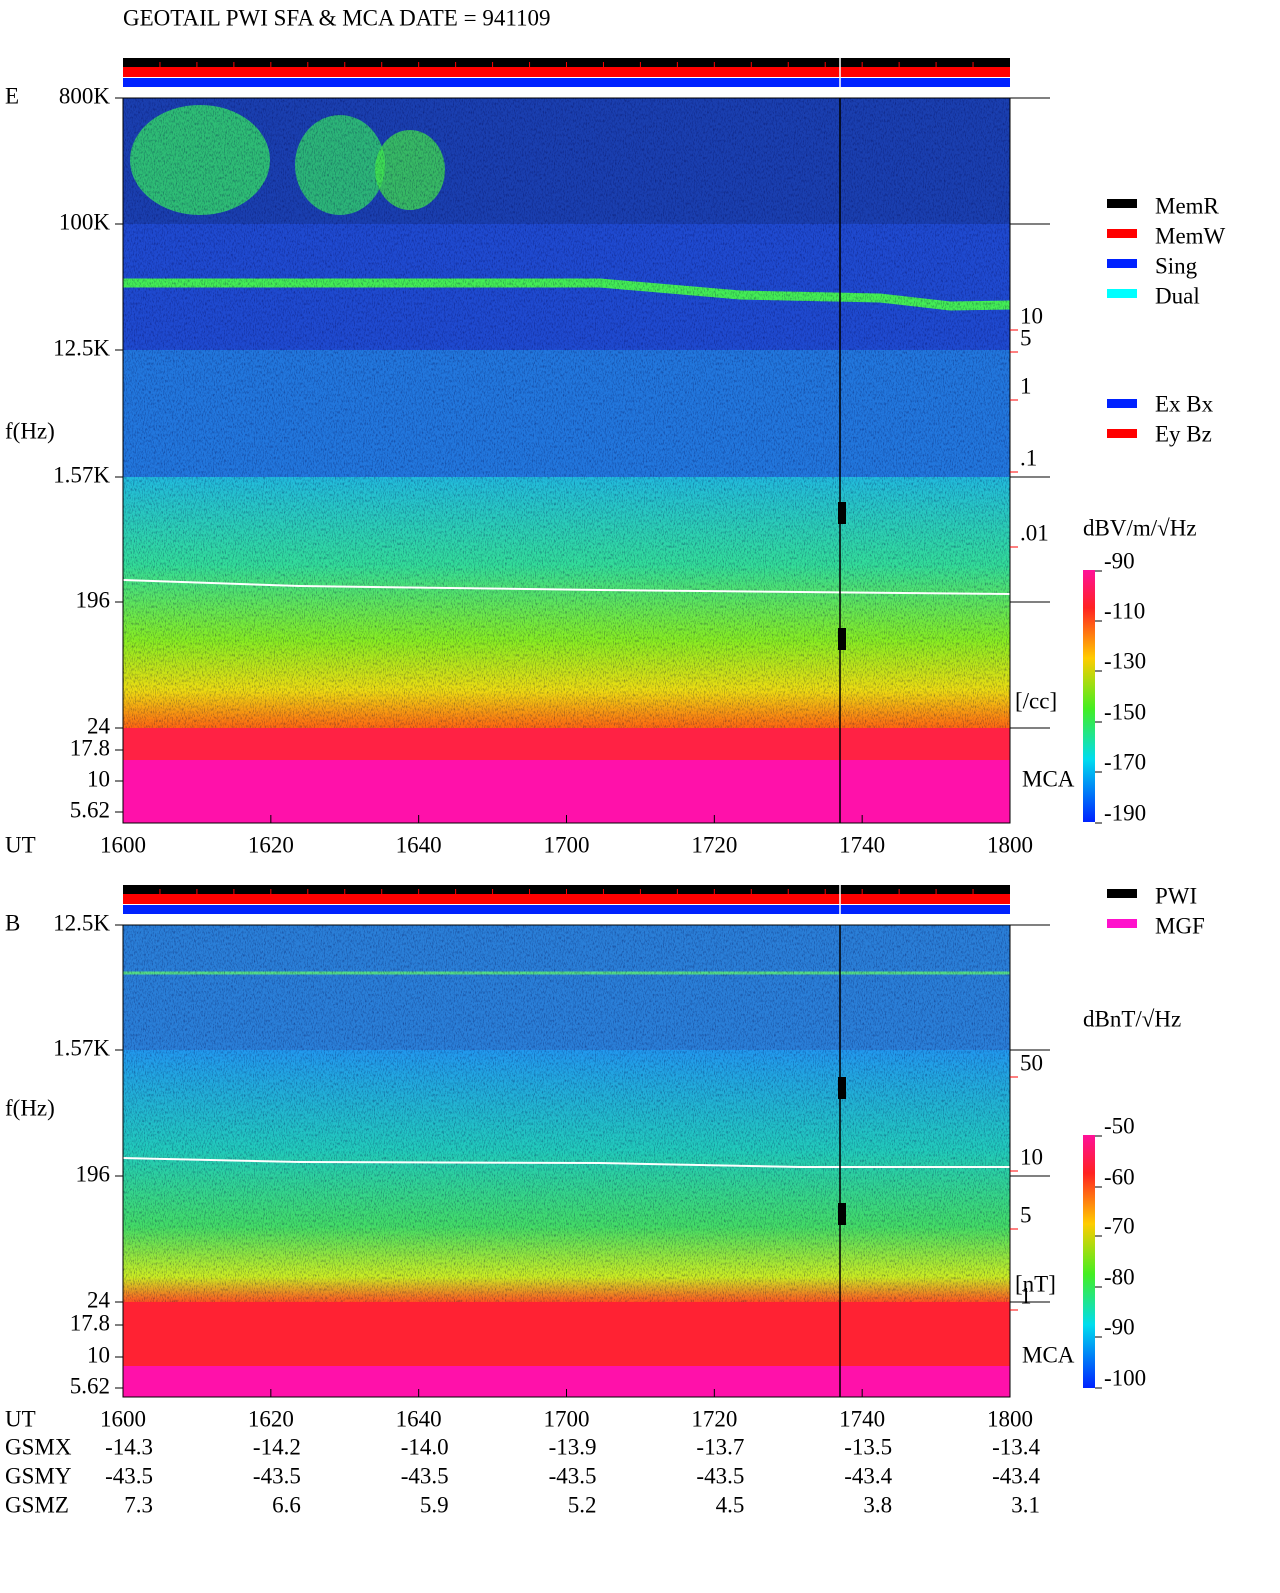  What do you see at coordinates (1119, 1225) in the screenshot?
I see `colorbar-tick-label: -70` at bounding box center [1119, 1225].